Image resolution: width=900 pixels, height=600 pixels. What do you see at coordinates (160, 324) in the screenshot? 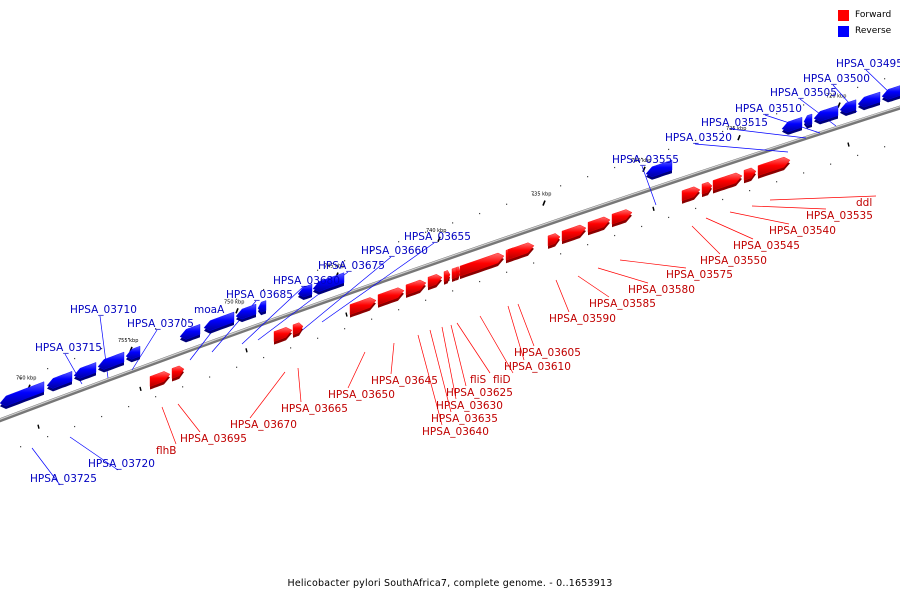
I see `gene-label-hpsa_03705: HPSA_03705` at bounding box center [160, 324].